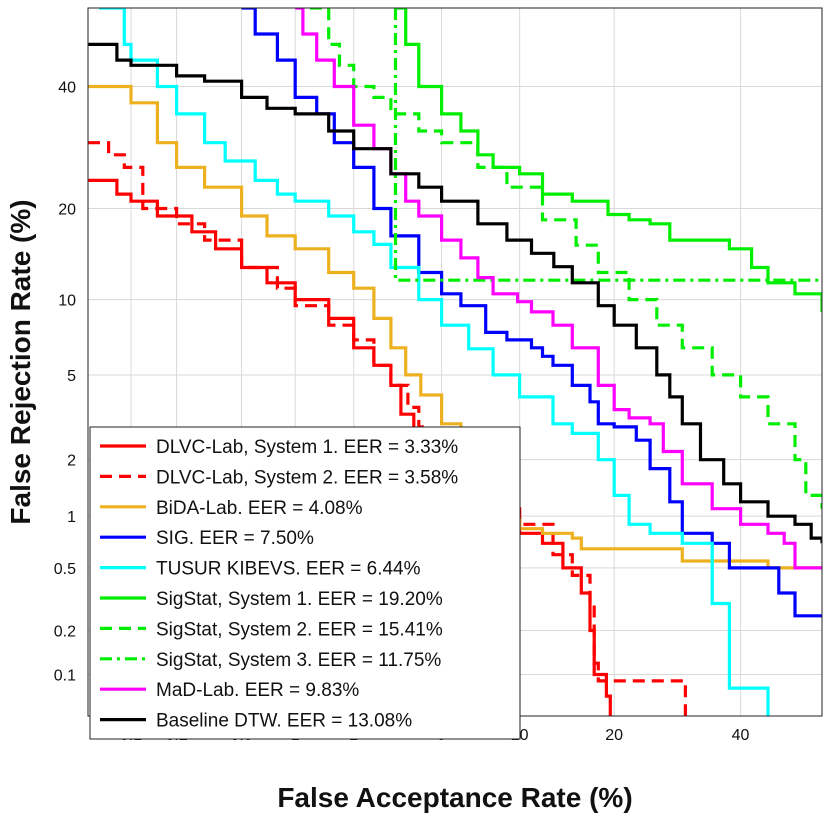 This screenshot has width=831, height=815. Describe the element at coordinates (71, 376) in the screenshot. I see `y-tick-label: 5` at that location.